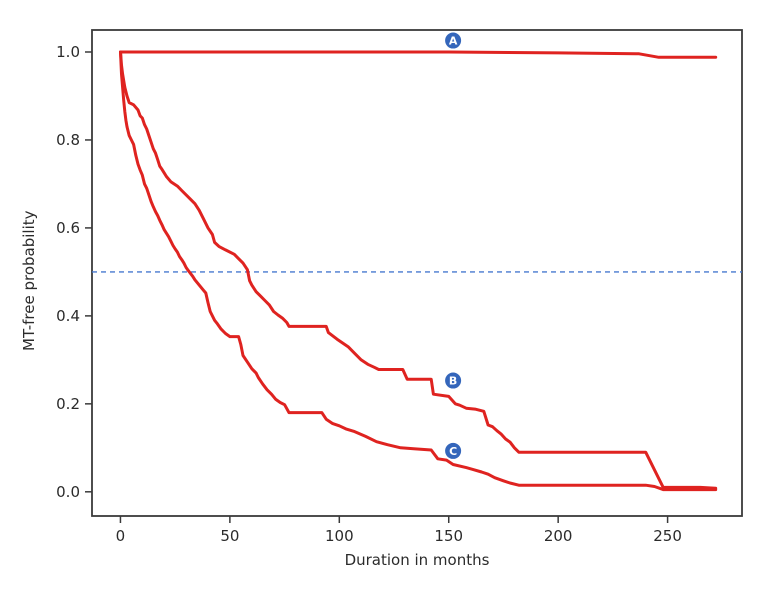  Describe the element at coordinates (558, 536) in the screenshot. I see `x-tick-label: 200` at that location.